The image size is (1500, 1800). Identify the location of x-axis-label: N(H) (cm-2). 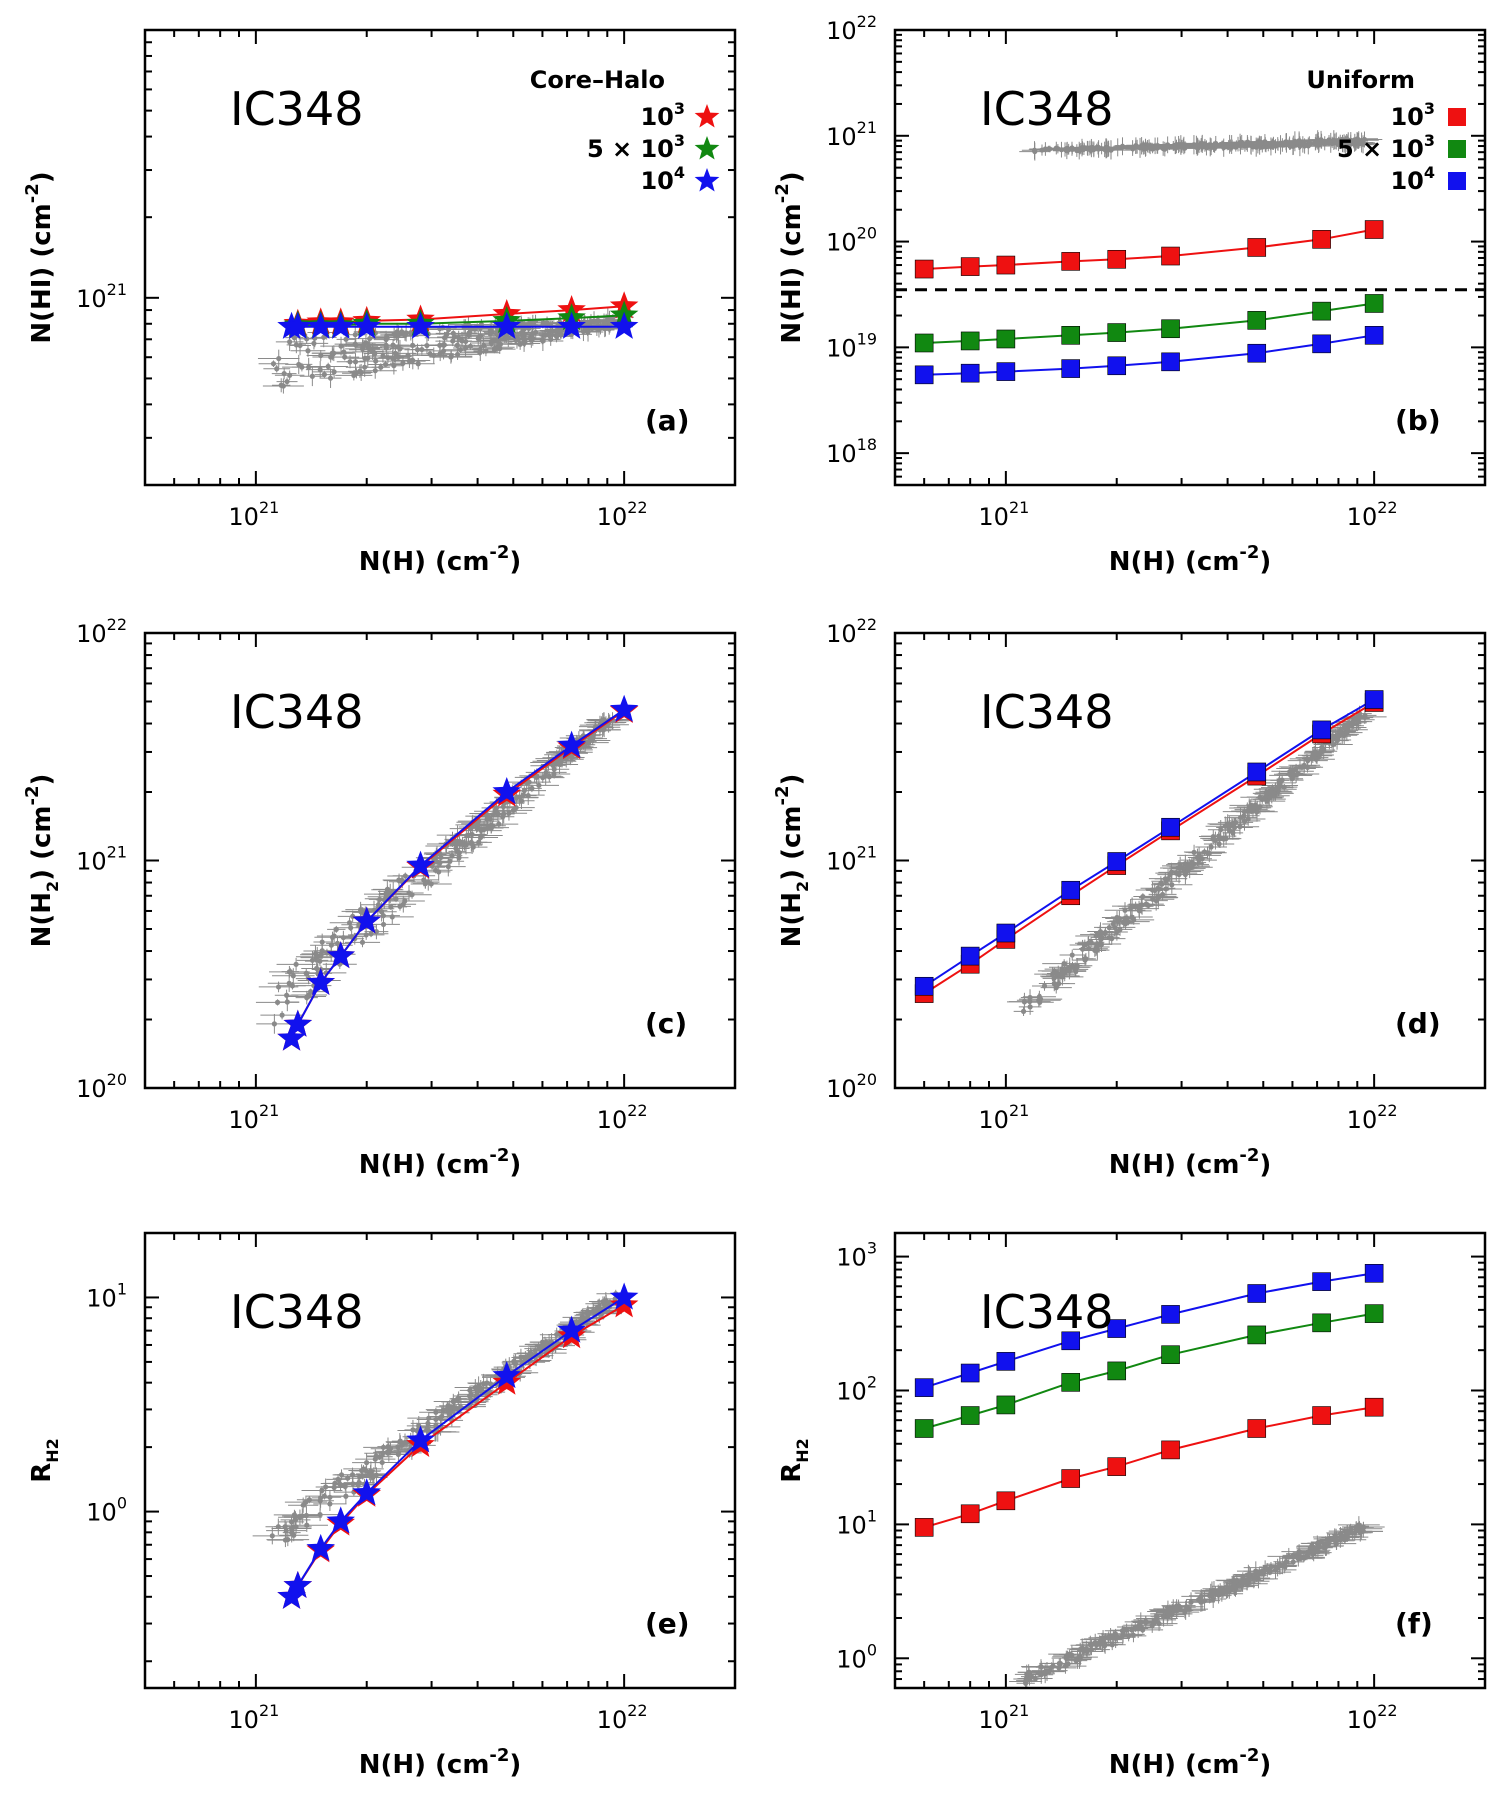
(440, 559).